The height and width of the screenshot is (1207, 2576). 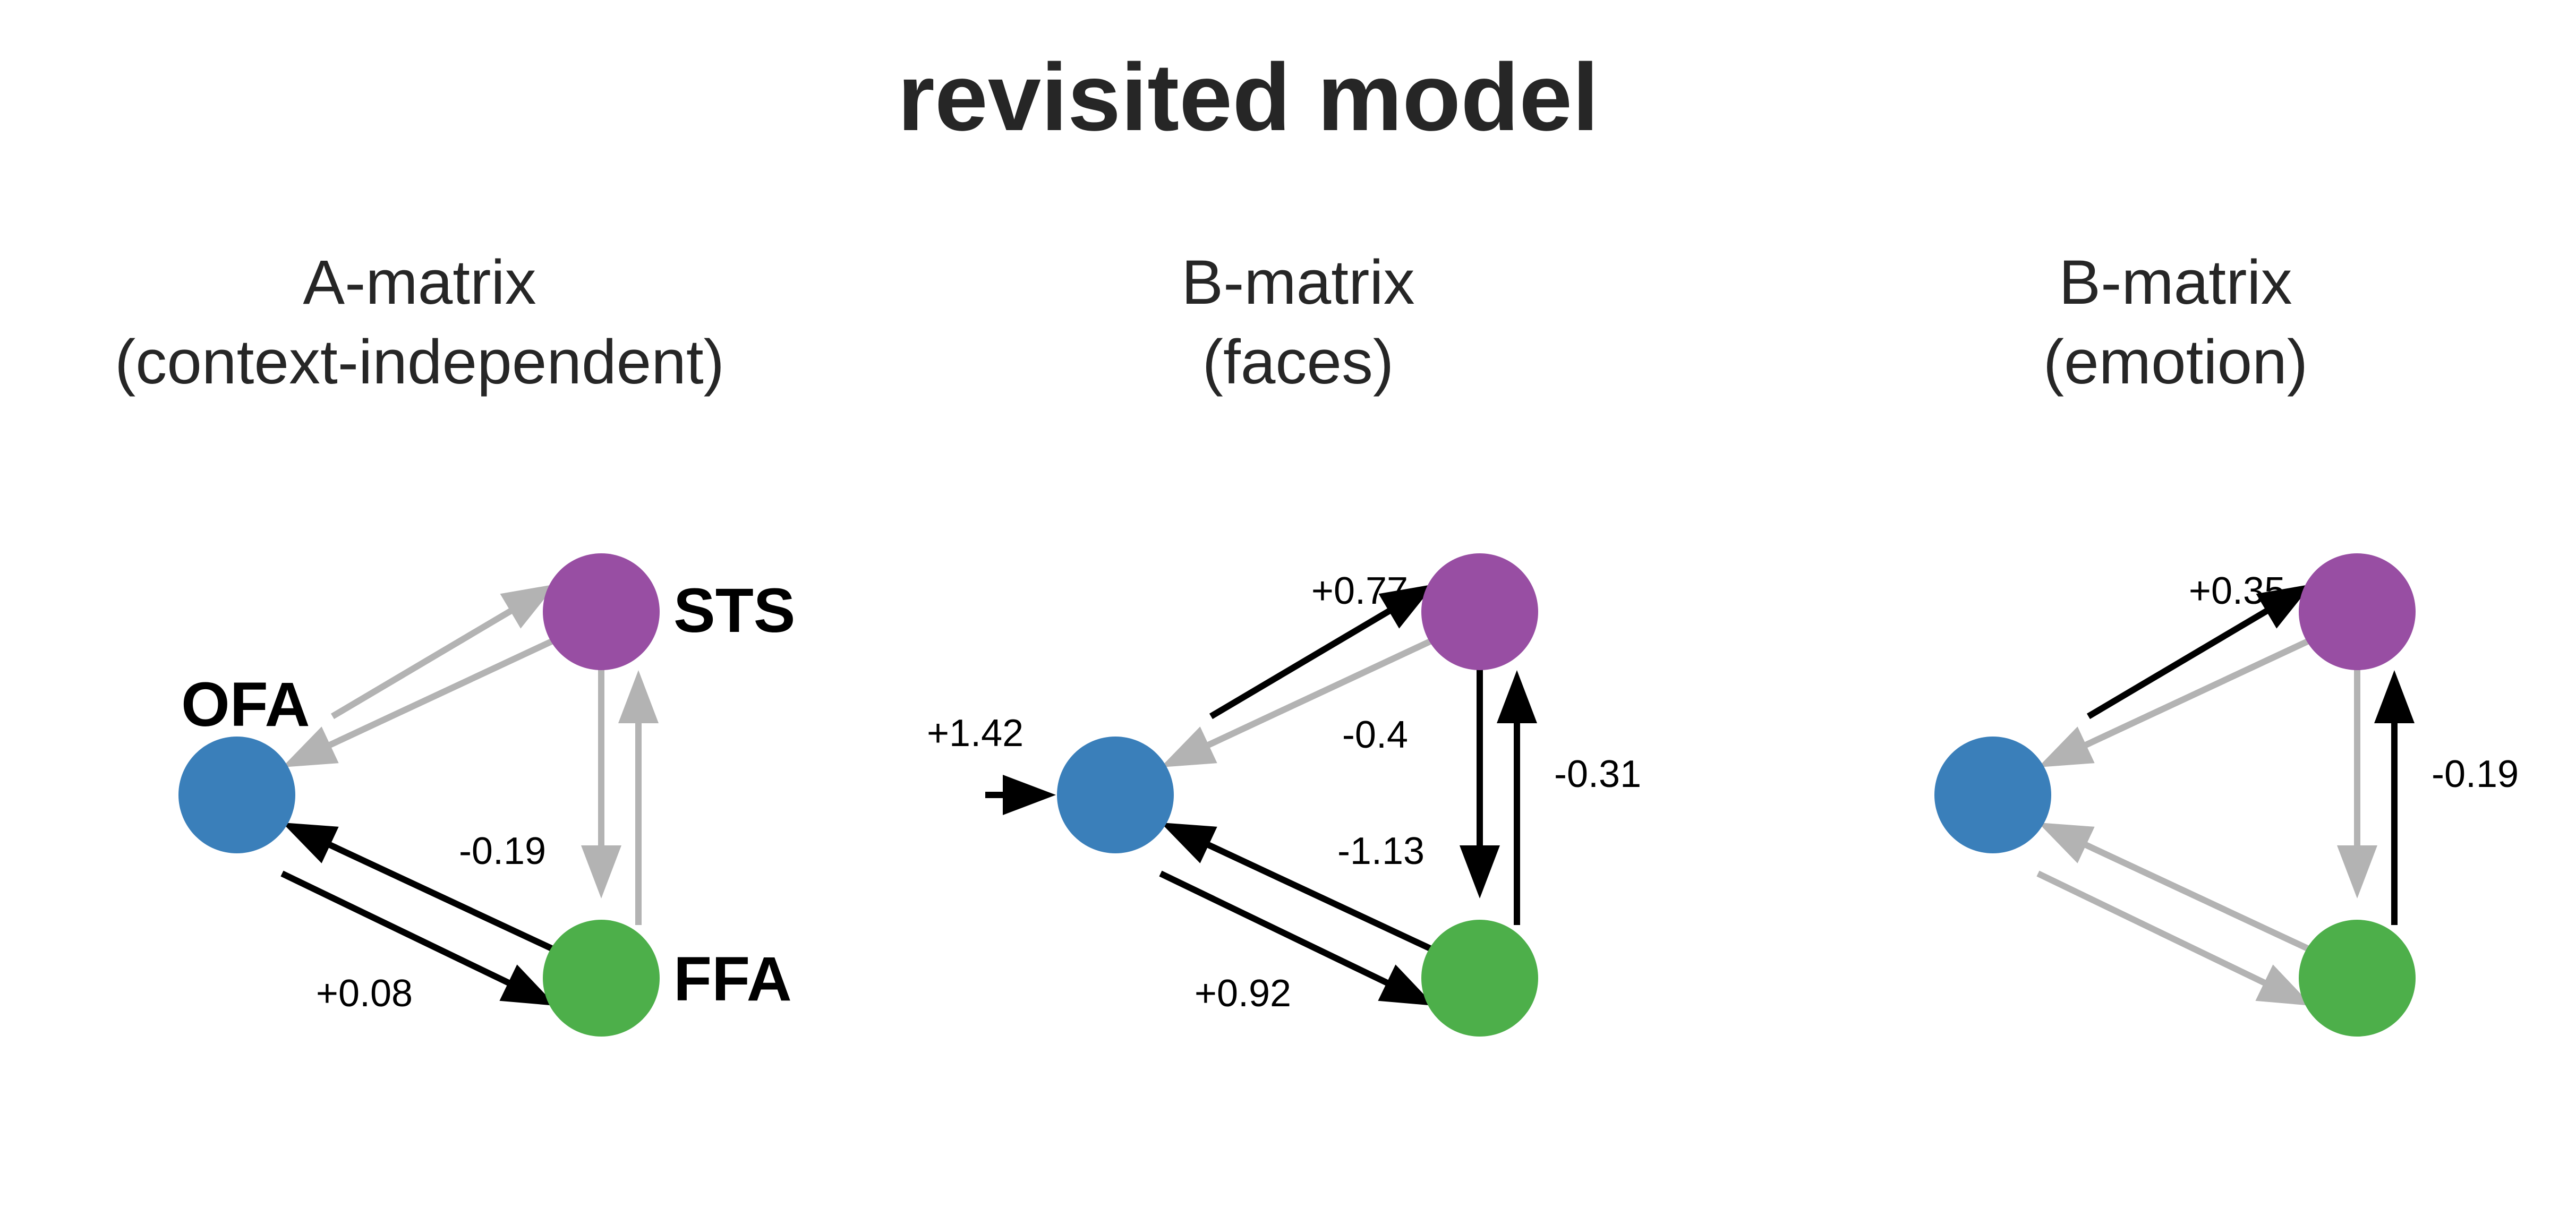 I want to click on edge-ofa-to-sts-label: +0.77, so click(x=1359, y=591).